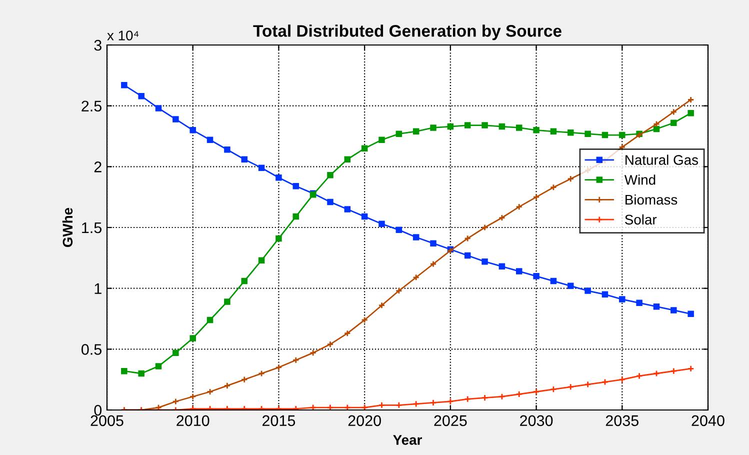 The width and height of the screenshot is (749, 455). Describe the element at coordinates (98, 167) in the screenshot. I see `y-tick-label: 2` at that location.